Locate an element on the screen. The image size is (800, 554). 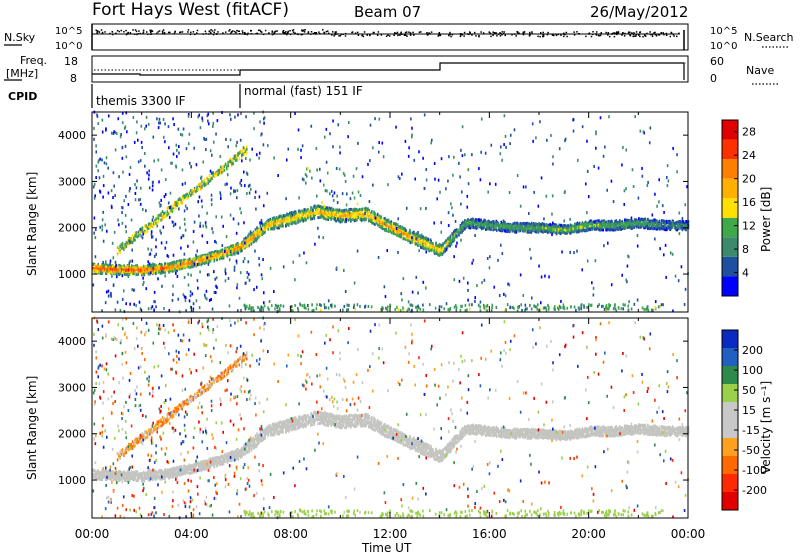
freq-unit-label: [MHz] is located at coordinates (22, 73).